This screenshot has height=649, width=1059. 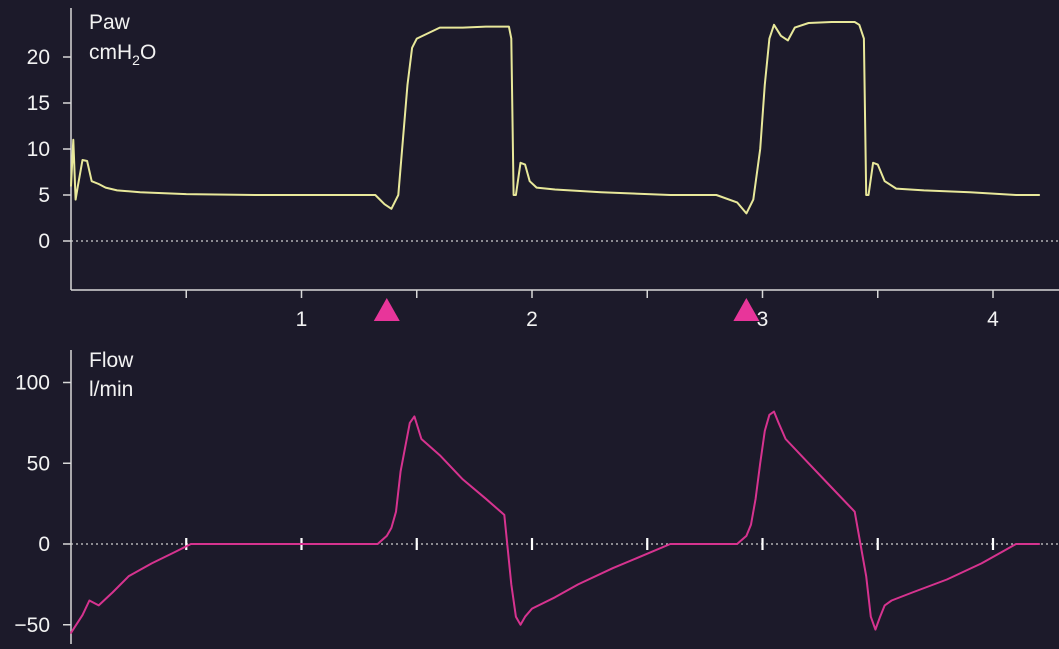 What do you see at coordinates (763, 319) in the screenshot?
I see `paw-x-tick-label: 3` at bounding box center [763, 319].